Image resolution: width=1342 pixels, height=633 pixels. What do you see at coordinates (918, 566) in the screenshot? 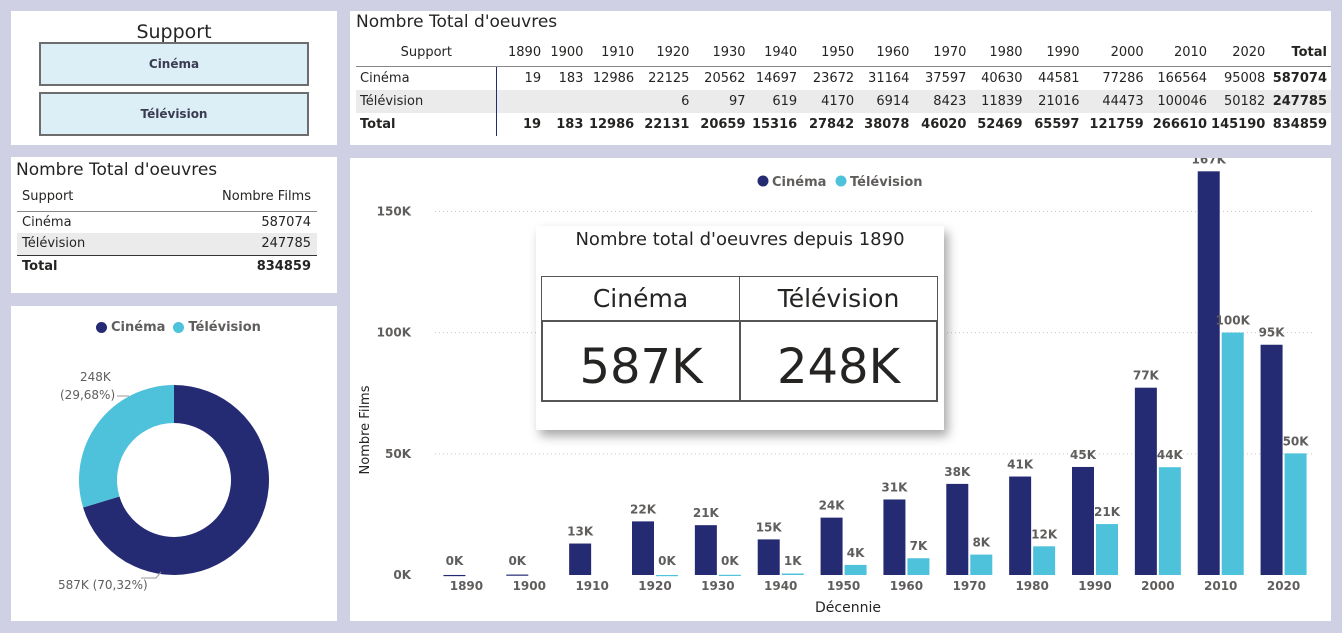
I see `bar-television-1960` at bounding box center [918, 566].